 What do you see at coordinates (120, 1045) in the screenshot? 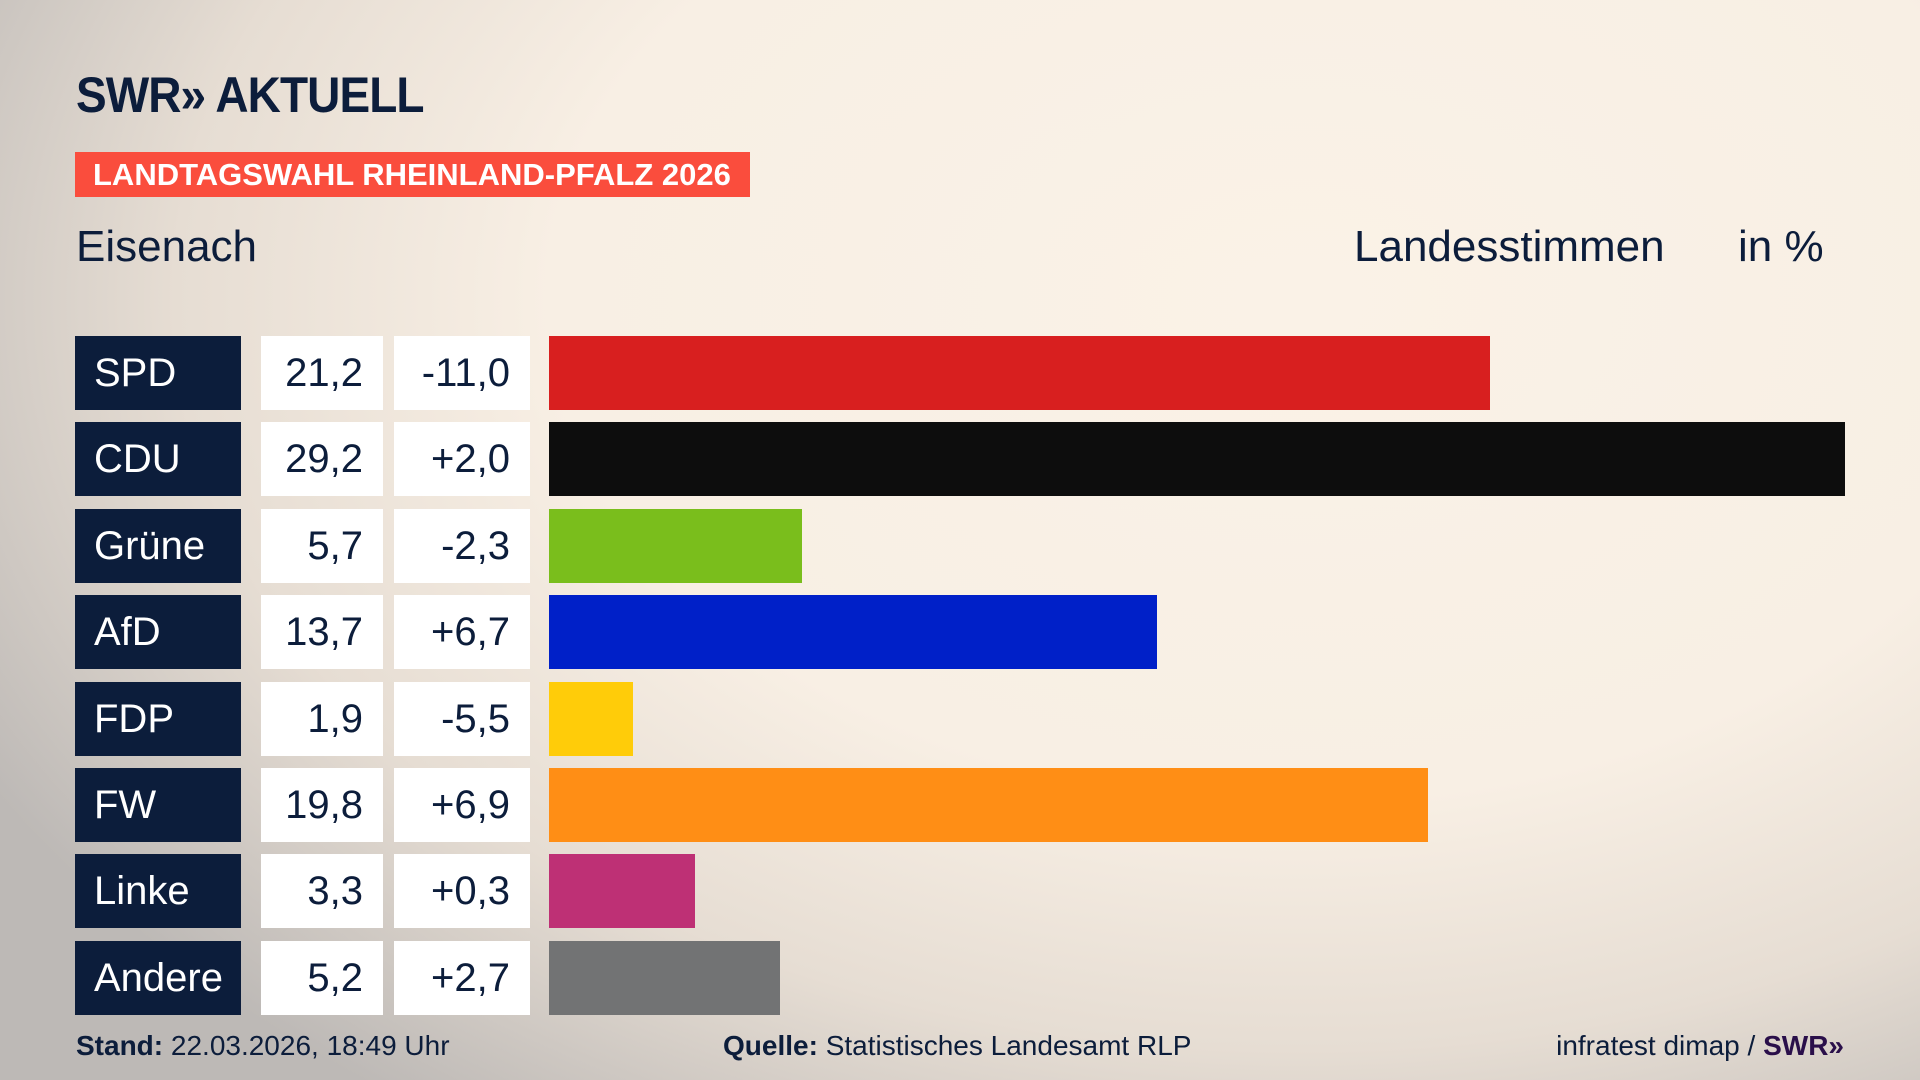
I see `stand-label: Stand:` at bounding box center [120, 1045].